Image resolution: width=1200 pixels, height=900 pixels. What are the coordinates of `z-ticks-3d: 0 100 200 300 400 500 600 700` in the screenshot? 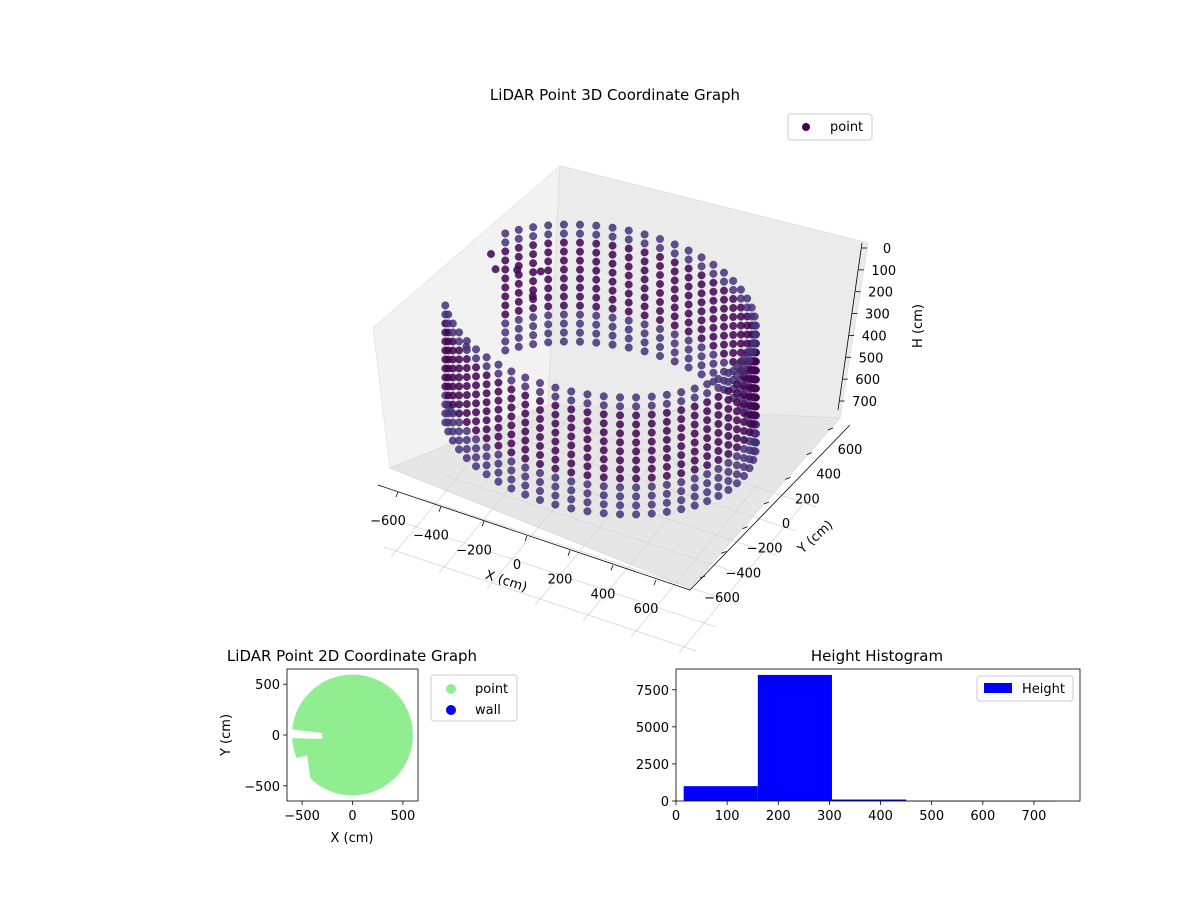 It's located at (867, 326).